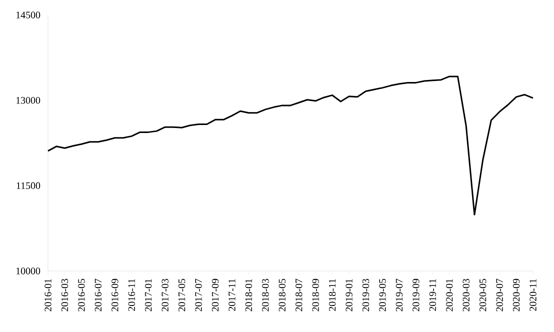 Image resolution: width=554 pixels, height=332 pixels. I want to click on x-tick-label: 2017-05, so click(182, 295).